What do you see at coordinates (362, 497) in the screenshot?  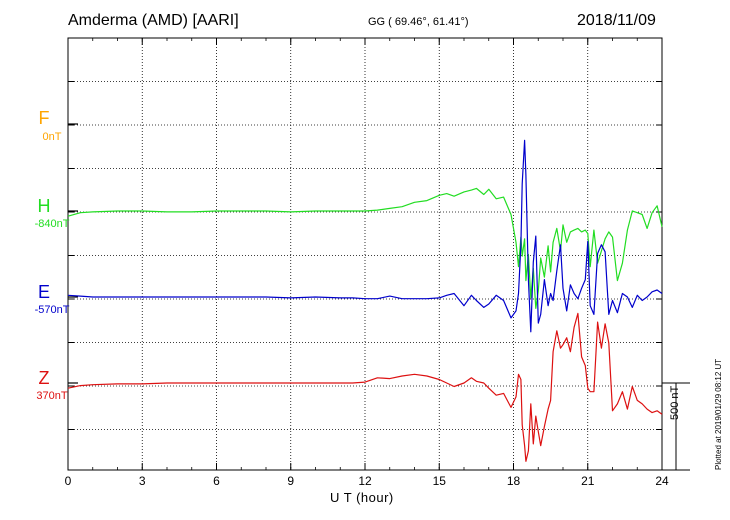 I see `x-axis-label: U T (hour)` at bounding box center [362, 497].